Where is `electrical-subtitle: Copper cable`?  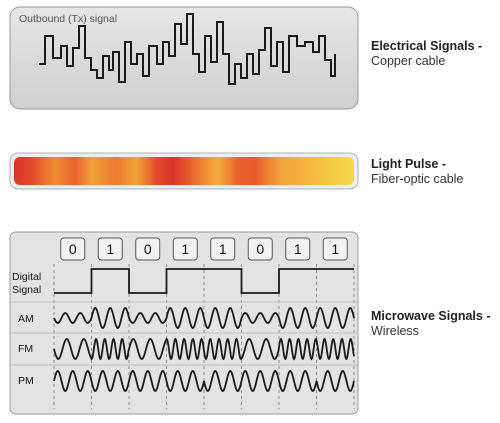
electrical-subtitle: Copper cable is located at coordinates (408, 61).